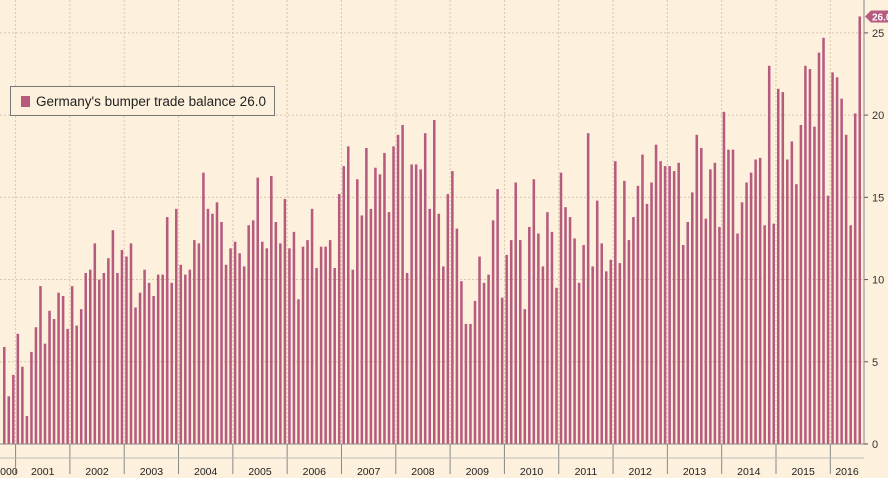 Image resolution: width=888 pixels, height=478 pixels. What do you see at coordinates (532, 472) in the screenshot?
I see `x-tick-label: 2010` at bounding box center [532, 472].